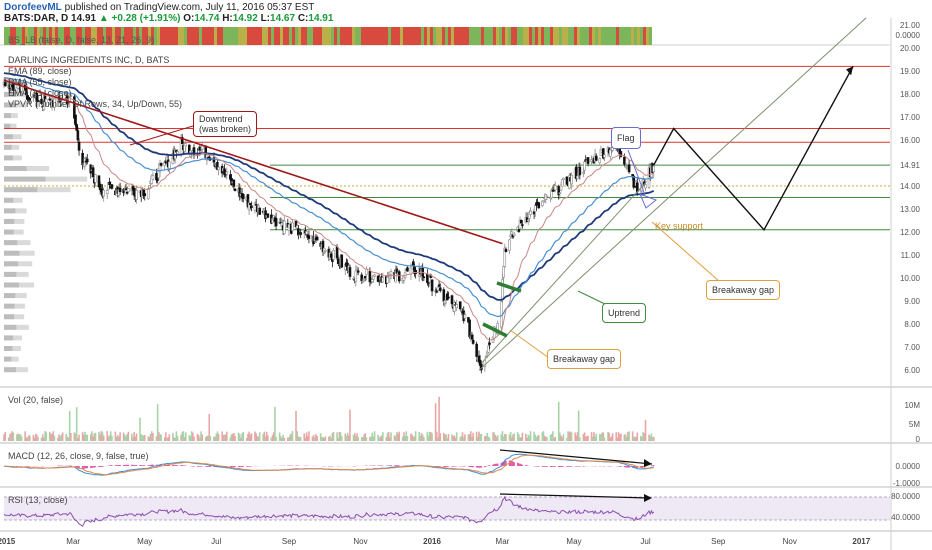 The height and width of the screenshot is (550, 932). I want to click on high-value: 14.92, so click(245, 18).